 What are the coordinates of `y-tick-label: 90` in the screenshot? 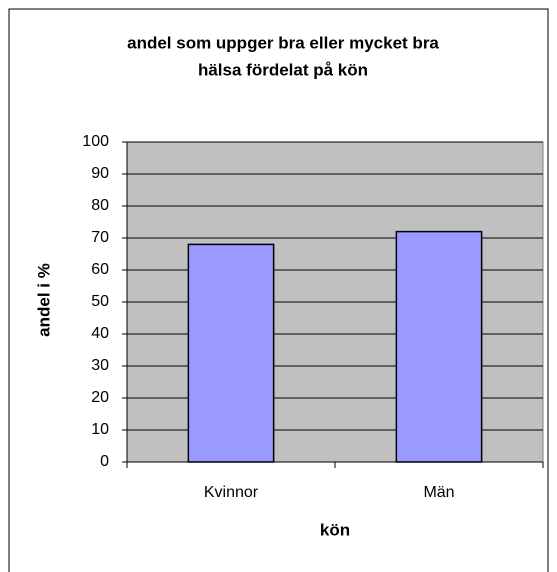 It's located at (100, 173).